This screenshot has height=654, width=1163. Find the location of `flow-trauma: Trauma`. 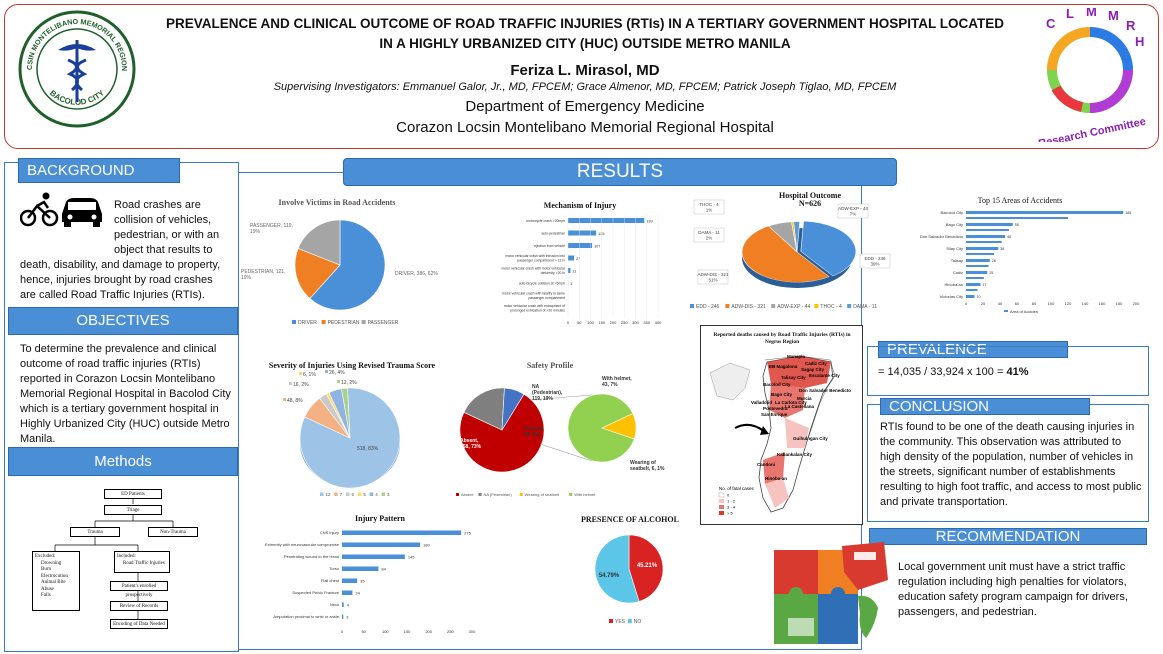

flow-trauma: Trauma is located at coordinates (95, 532).